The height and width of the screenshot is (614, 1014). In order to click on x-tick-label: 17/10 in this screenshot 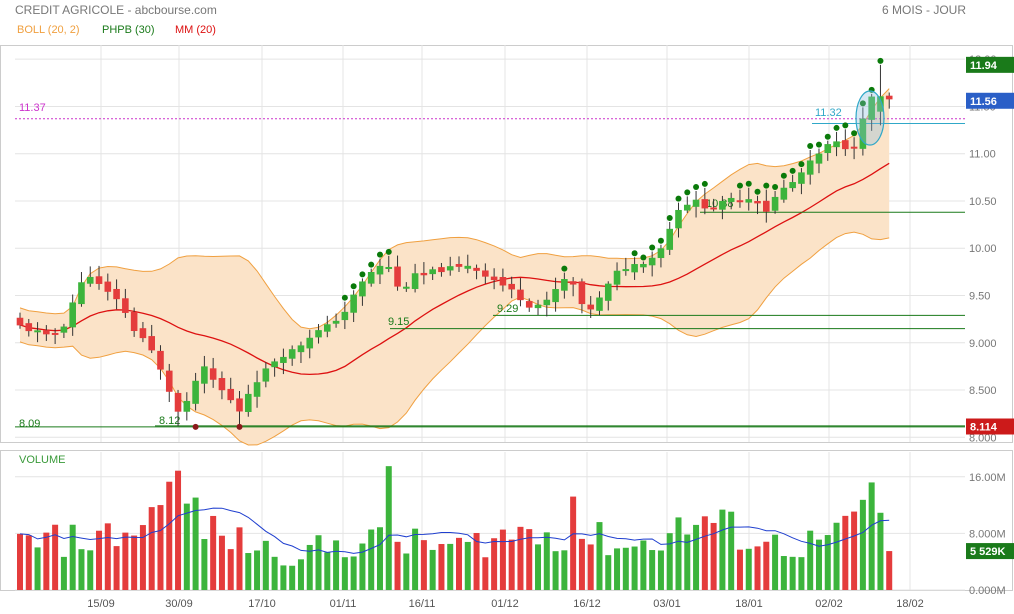, I will do `click(262, 604)`.